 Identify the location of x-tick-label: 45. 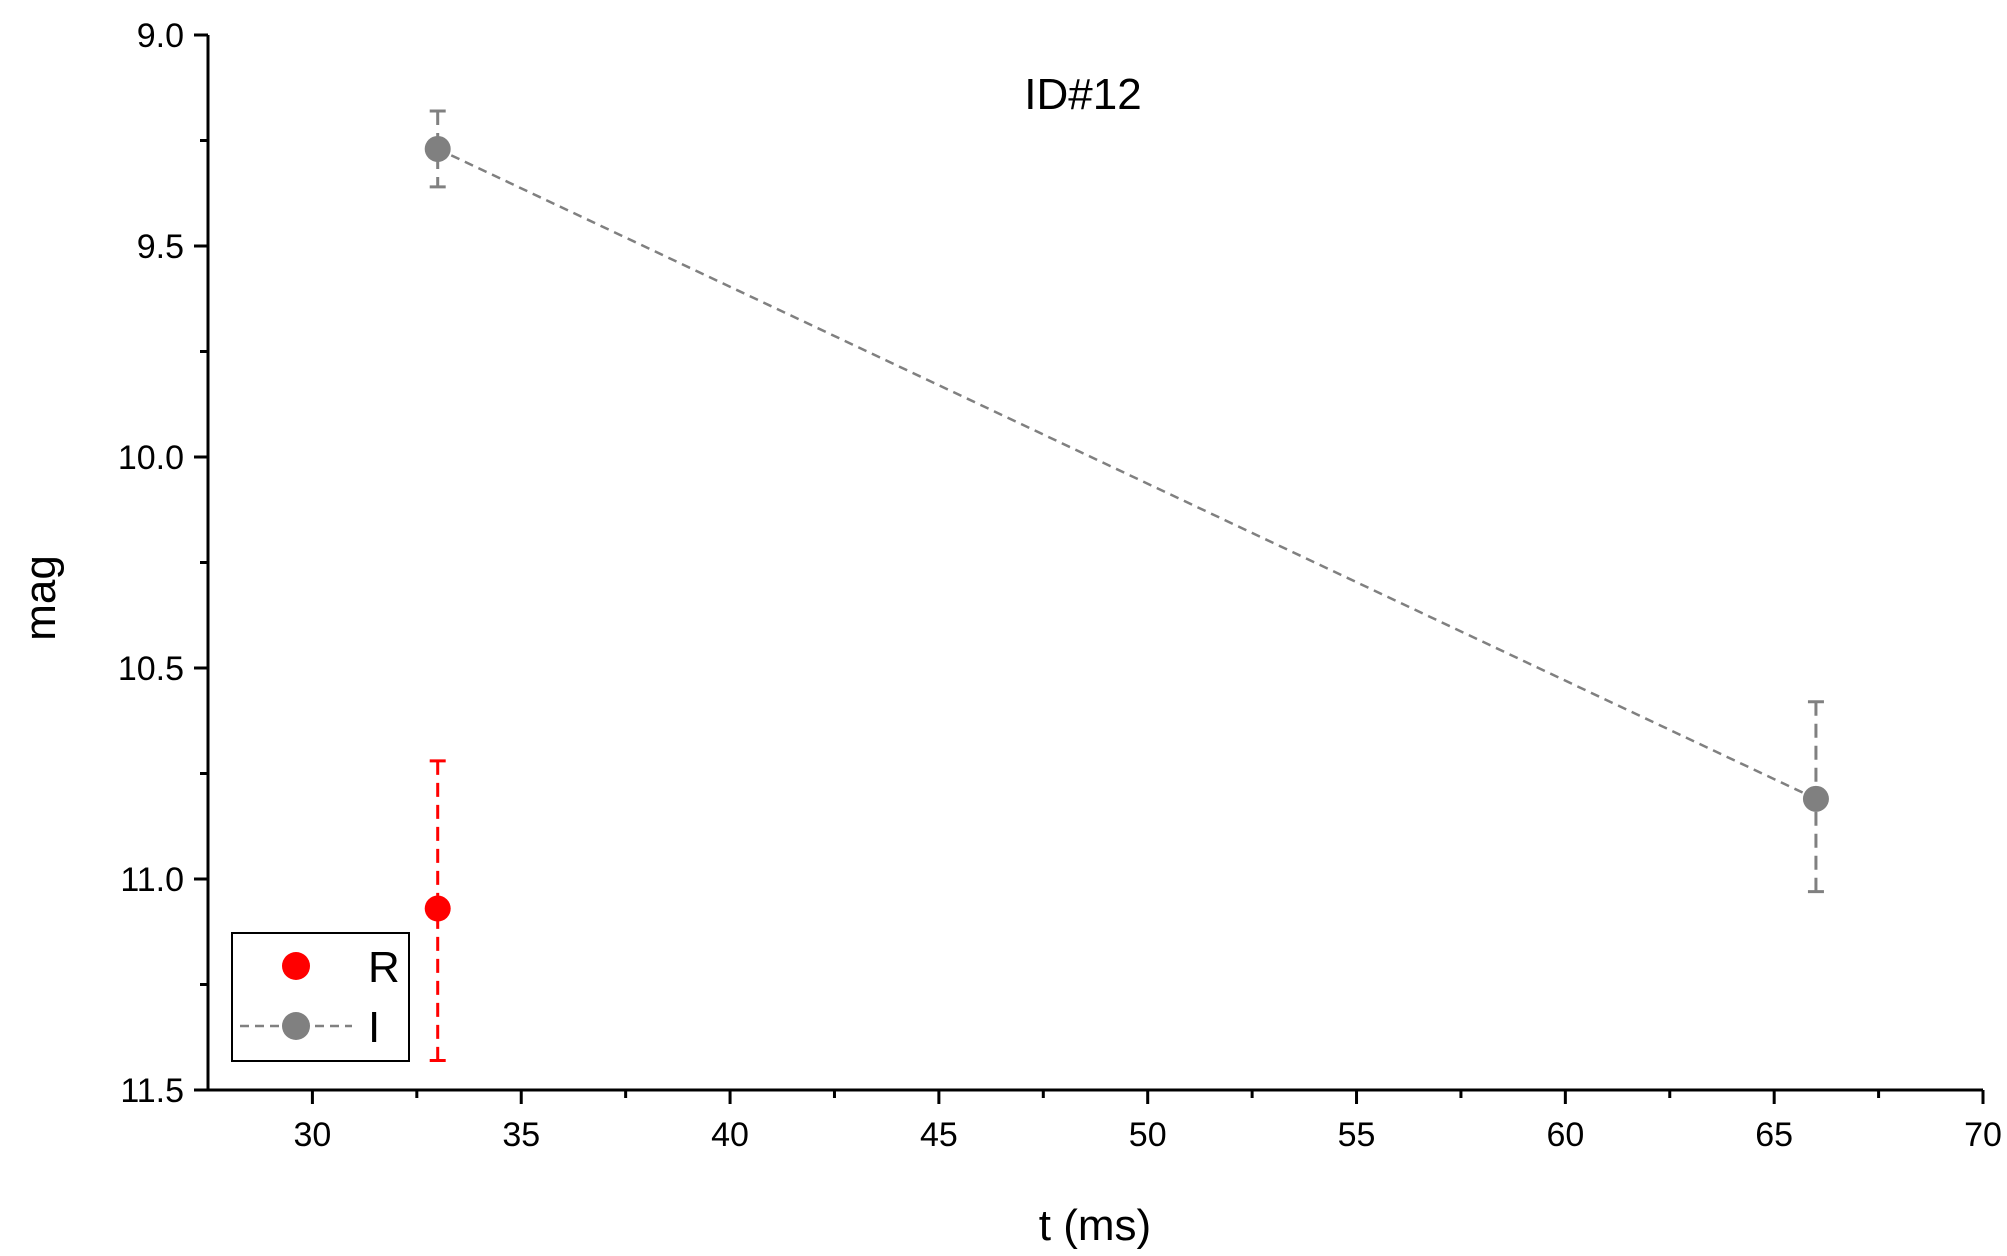
(939, 1135).